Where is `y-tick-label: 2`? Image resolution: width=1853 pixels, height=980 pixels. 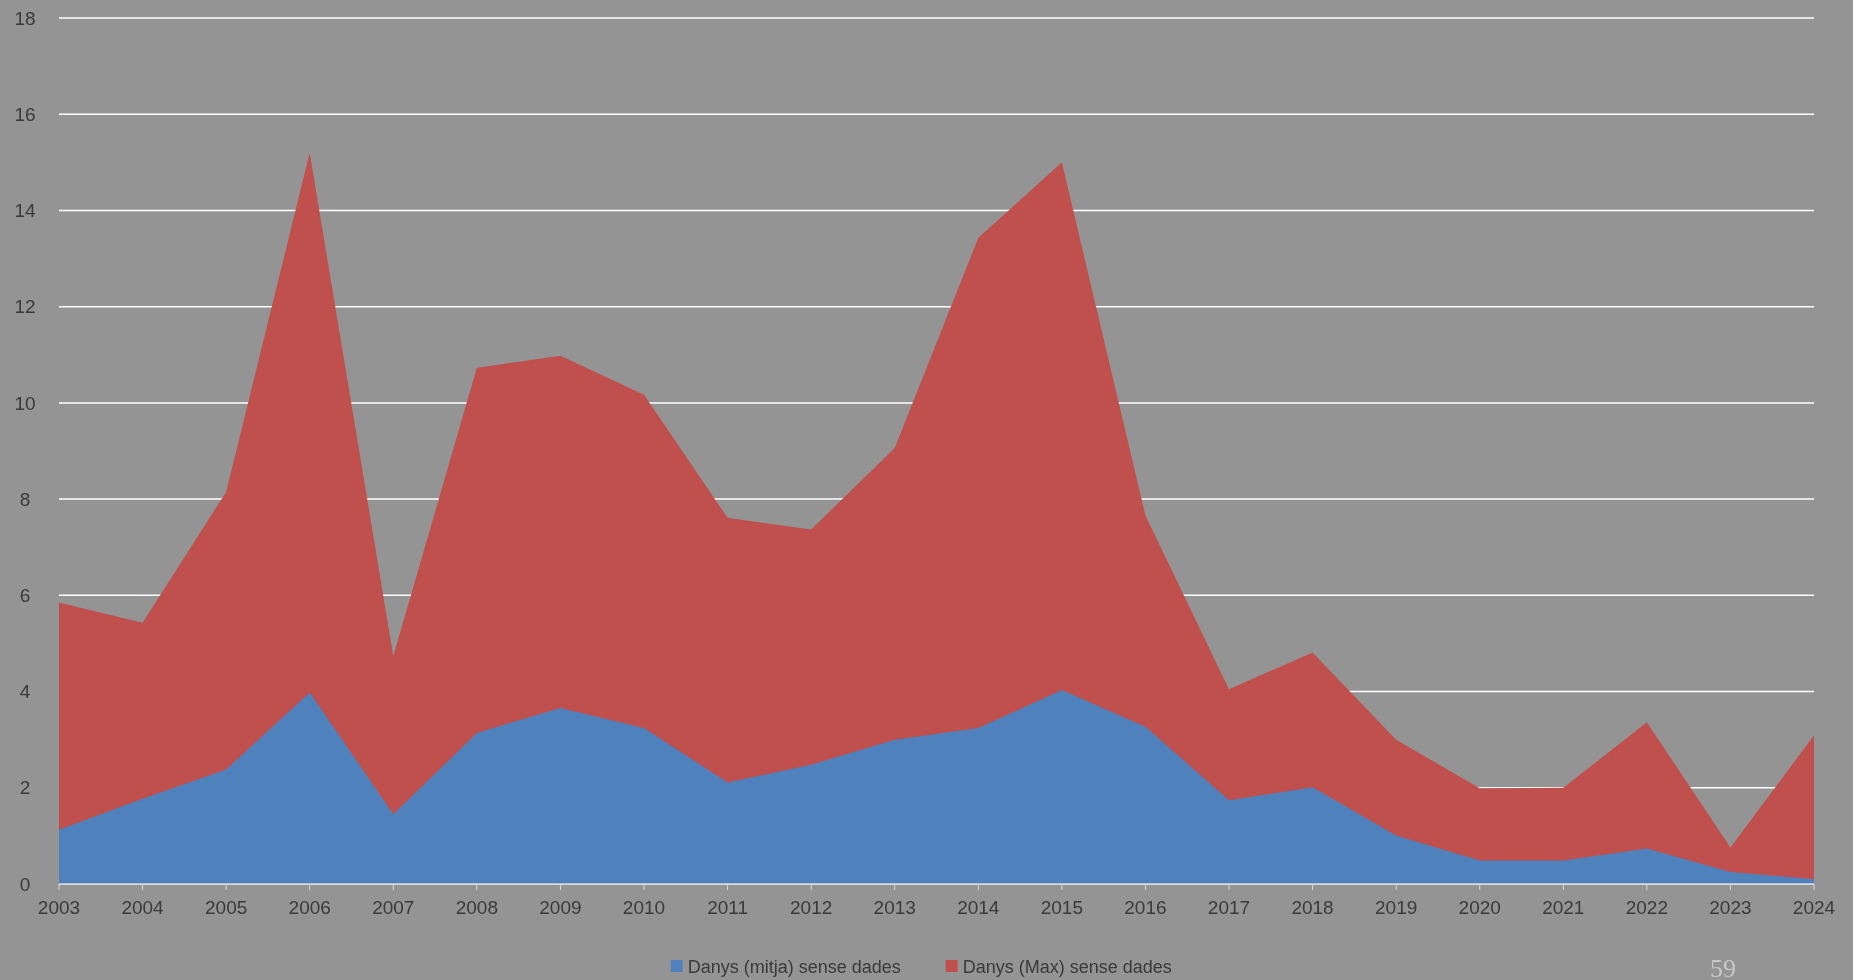 y-tick-label: 2 is located at coordinates (25, 788).